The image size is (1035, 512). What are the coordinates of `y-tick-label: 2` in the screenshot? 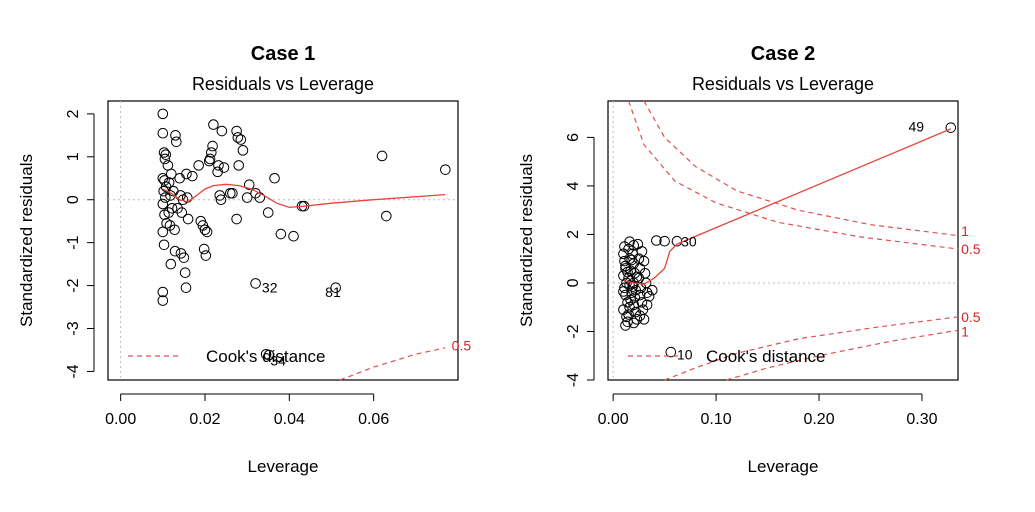 It's located at (573, 234).